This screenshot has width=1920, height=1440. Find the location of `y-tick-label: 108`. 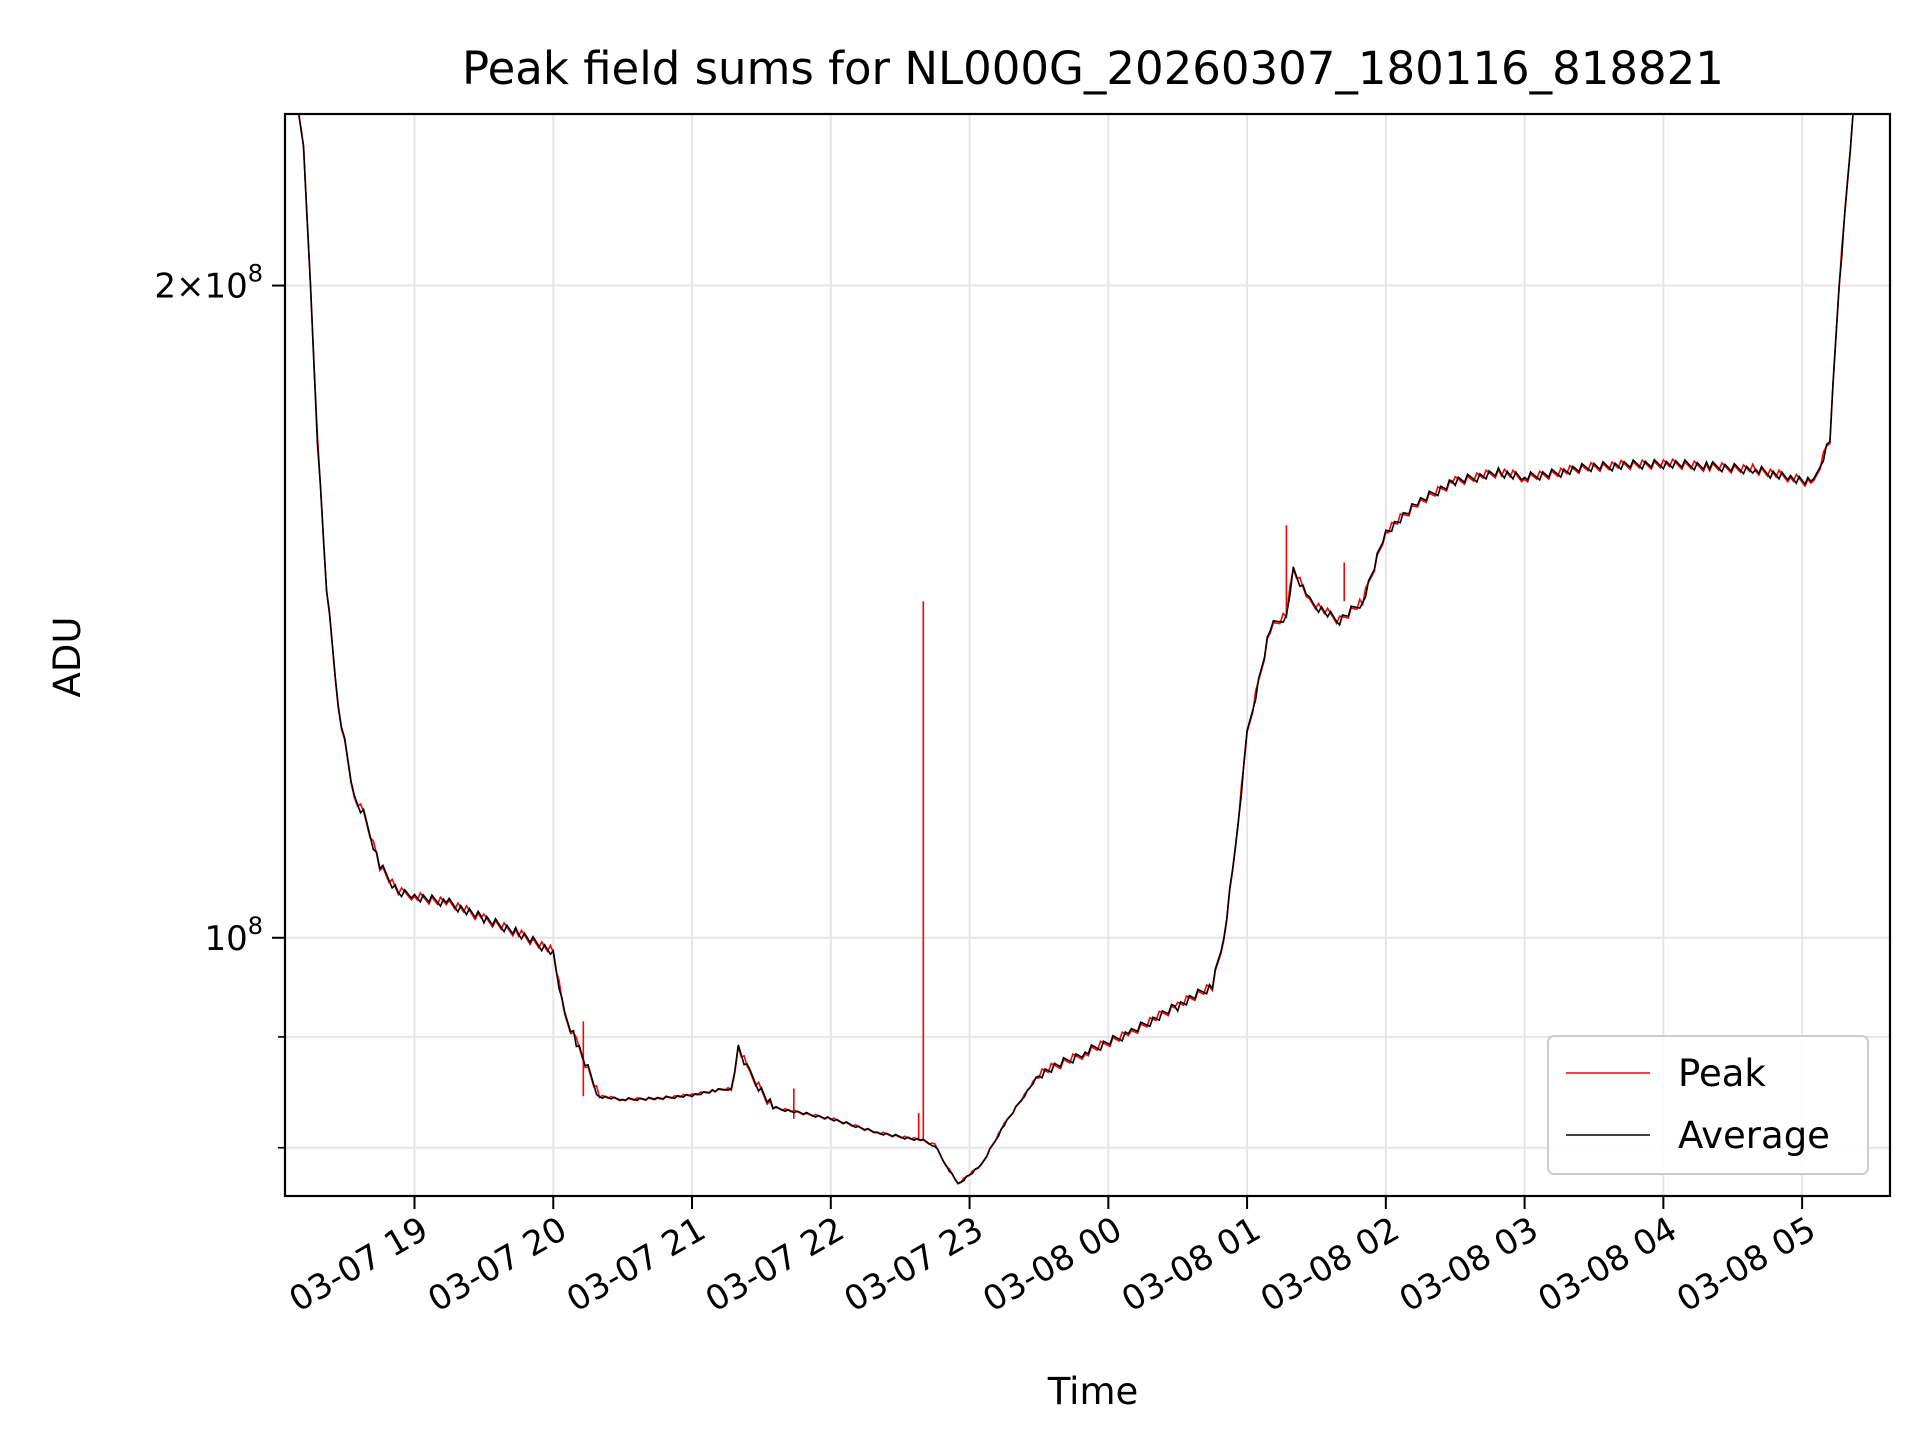

y-tick-label: 108 is located at coordinates (233, 935).